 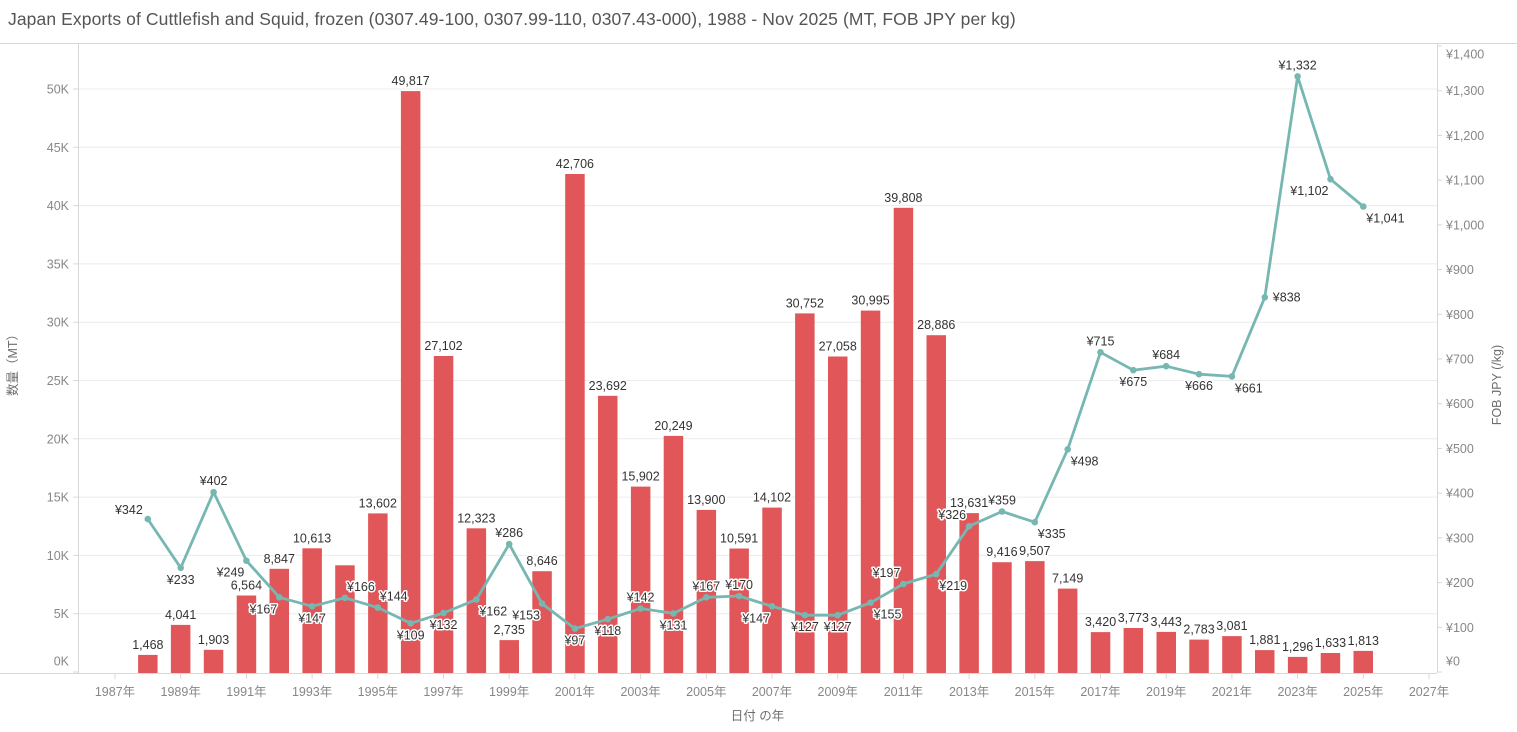 I want to click on bar-1990, so click(x=213, y=661).